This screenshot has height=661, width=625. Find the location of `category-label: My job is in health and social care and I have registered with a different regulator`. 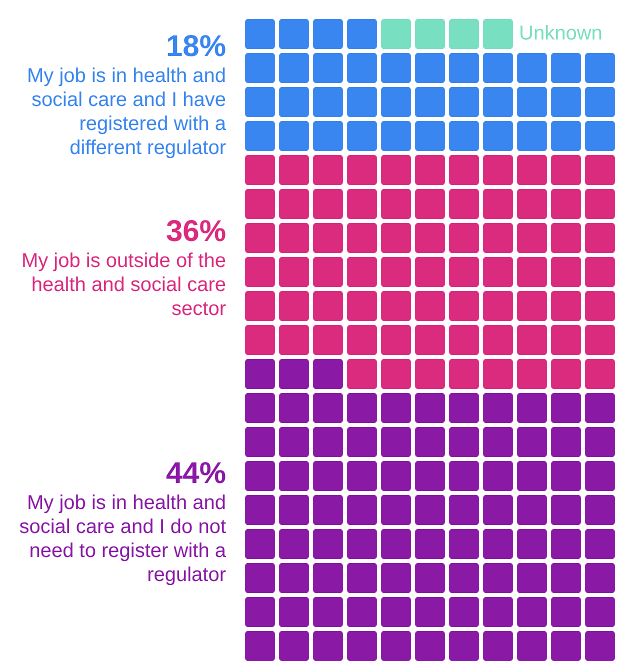

category-label: My job is in health and social care and I have registered with a different regulator is located at coordinates (126, 112).